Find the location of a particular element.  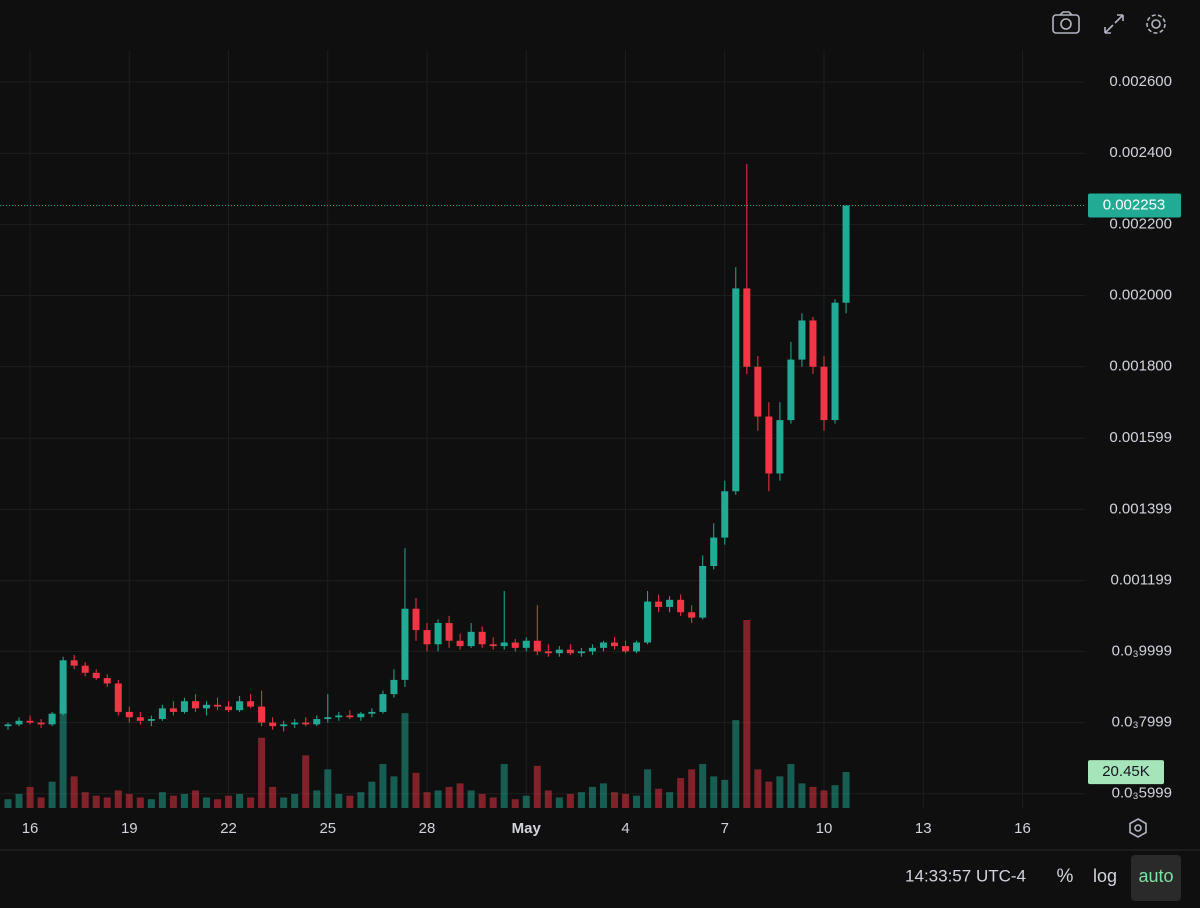

log-toggle: log is located at coordinates (1105, 876).